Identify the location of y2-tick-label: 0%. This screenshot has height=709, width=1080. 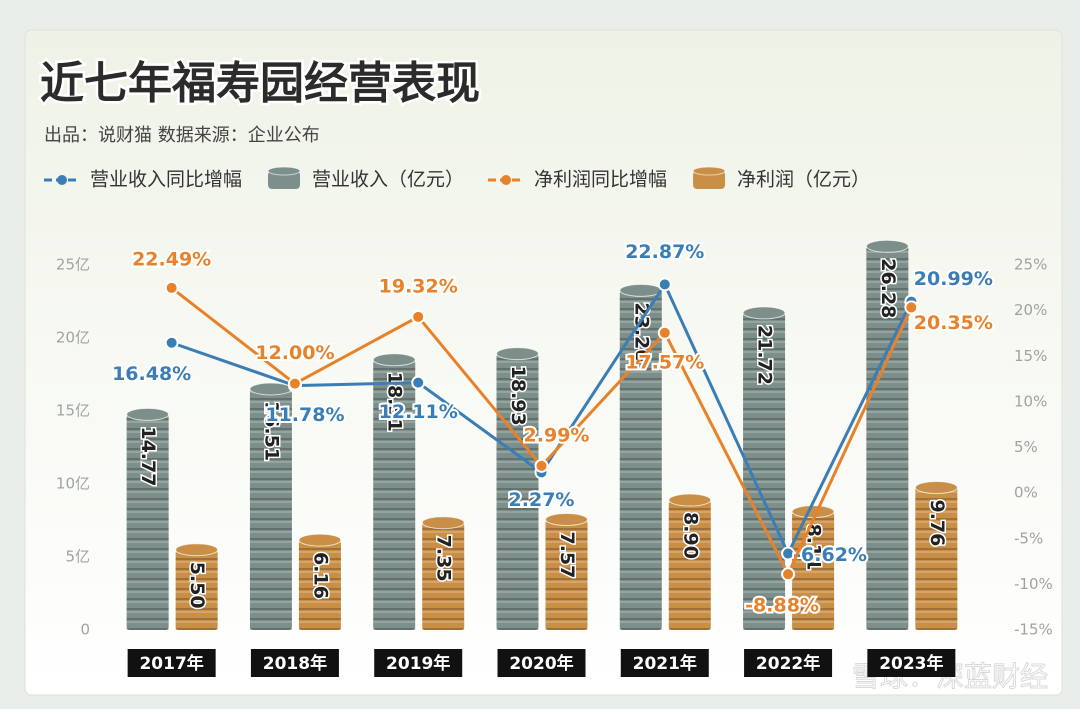
(1026, 493).